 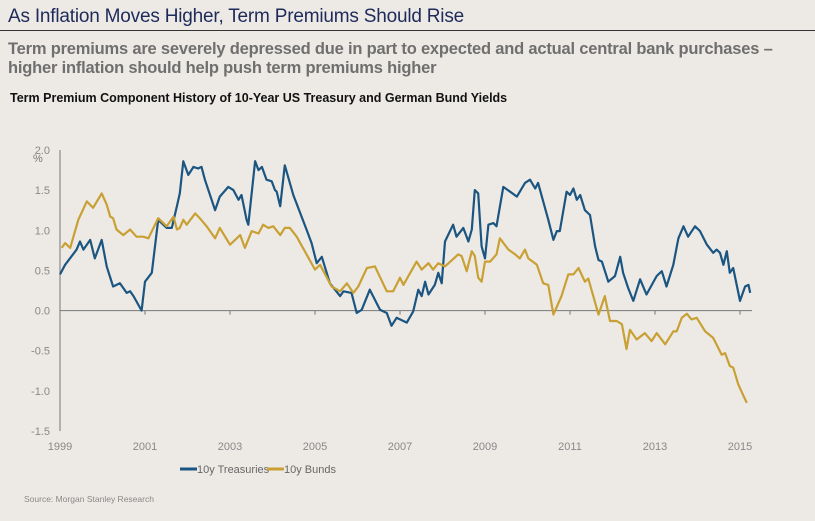 What do you see at coordinates (230, 447) in the screenshot?
I see `x-tick-label: 2003` at bounding box center [230, 447].